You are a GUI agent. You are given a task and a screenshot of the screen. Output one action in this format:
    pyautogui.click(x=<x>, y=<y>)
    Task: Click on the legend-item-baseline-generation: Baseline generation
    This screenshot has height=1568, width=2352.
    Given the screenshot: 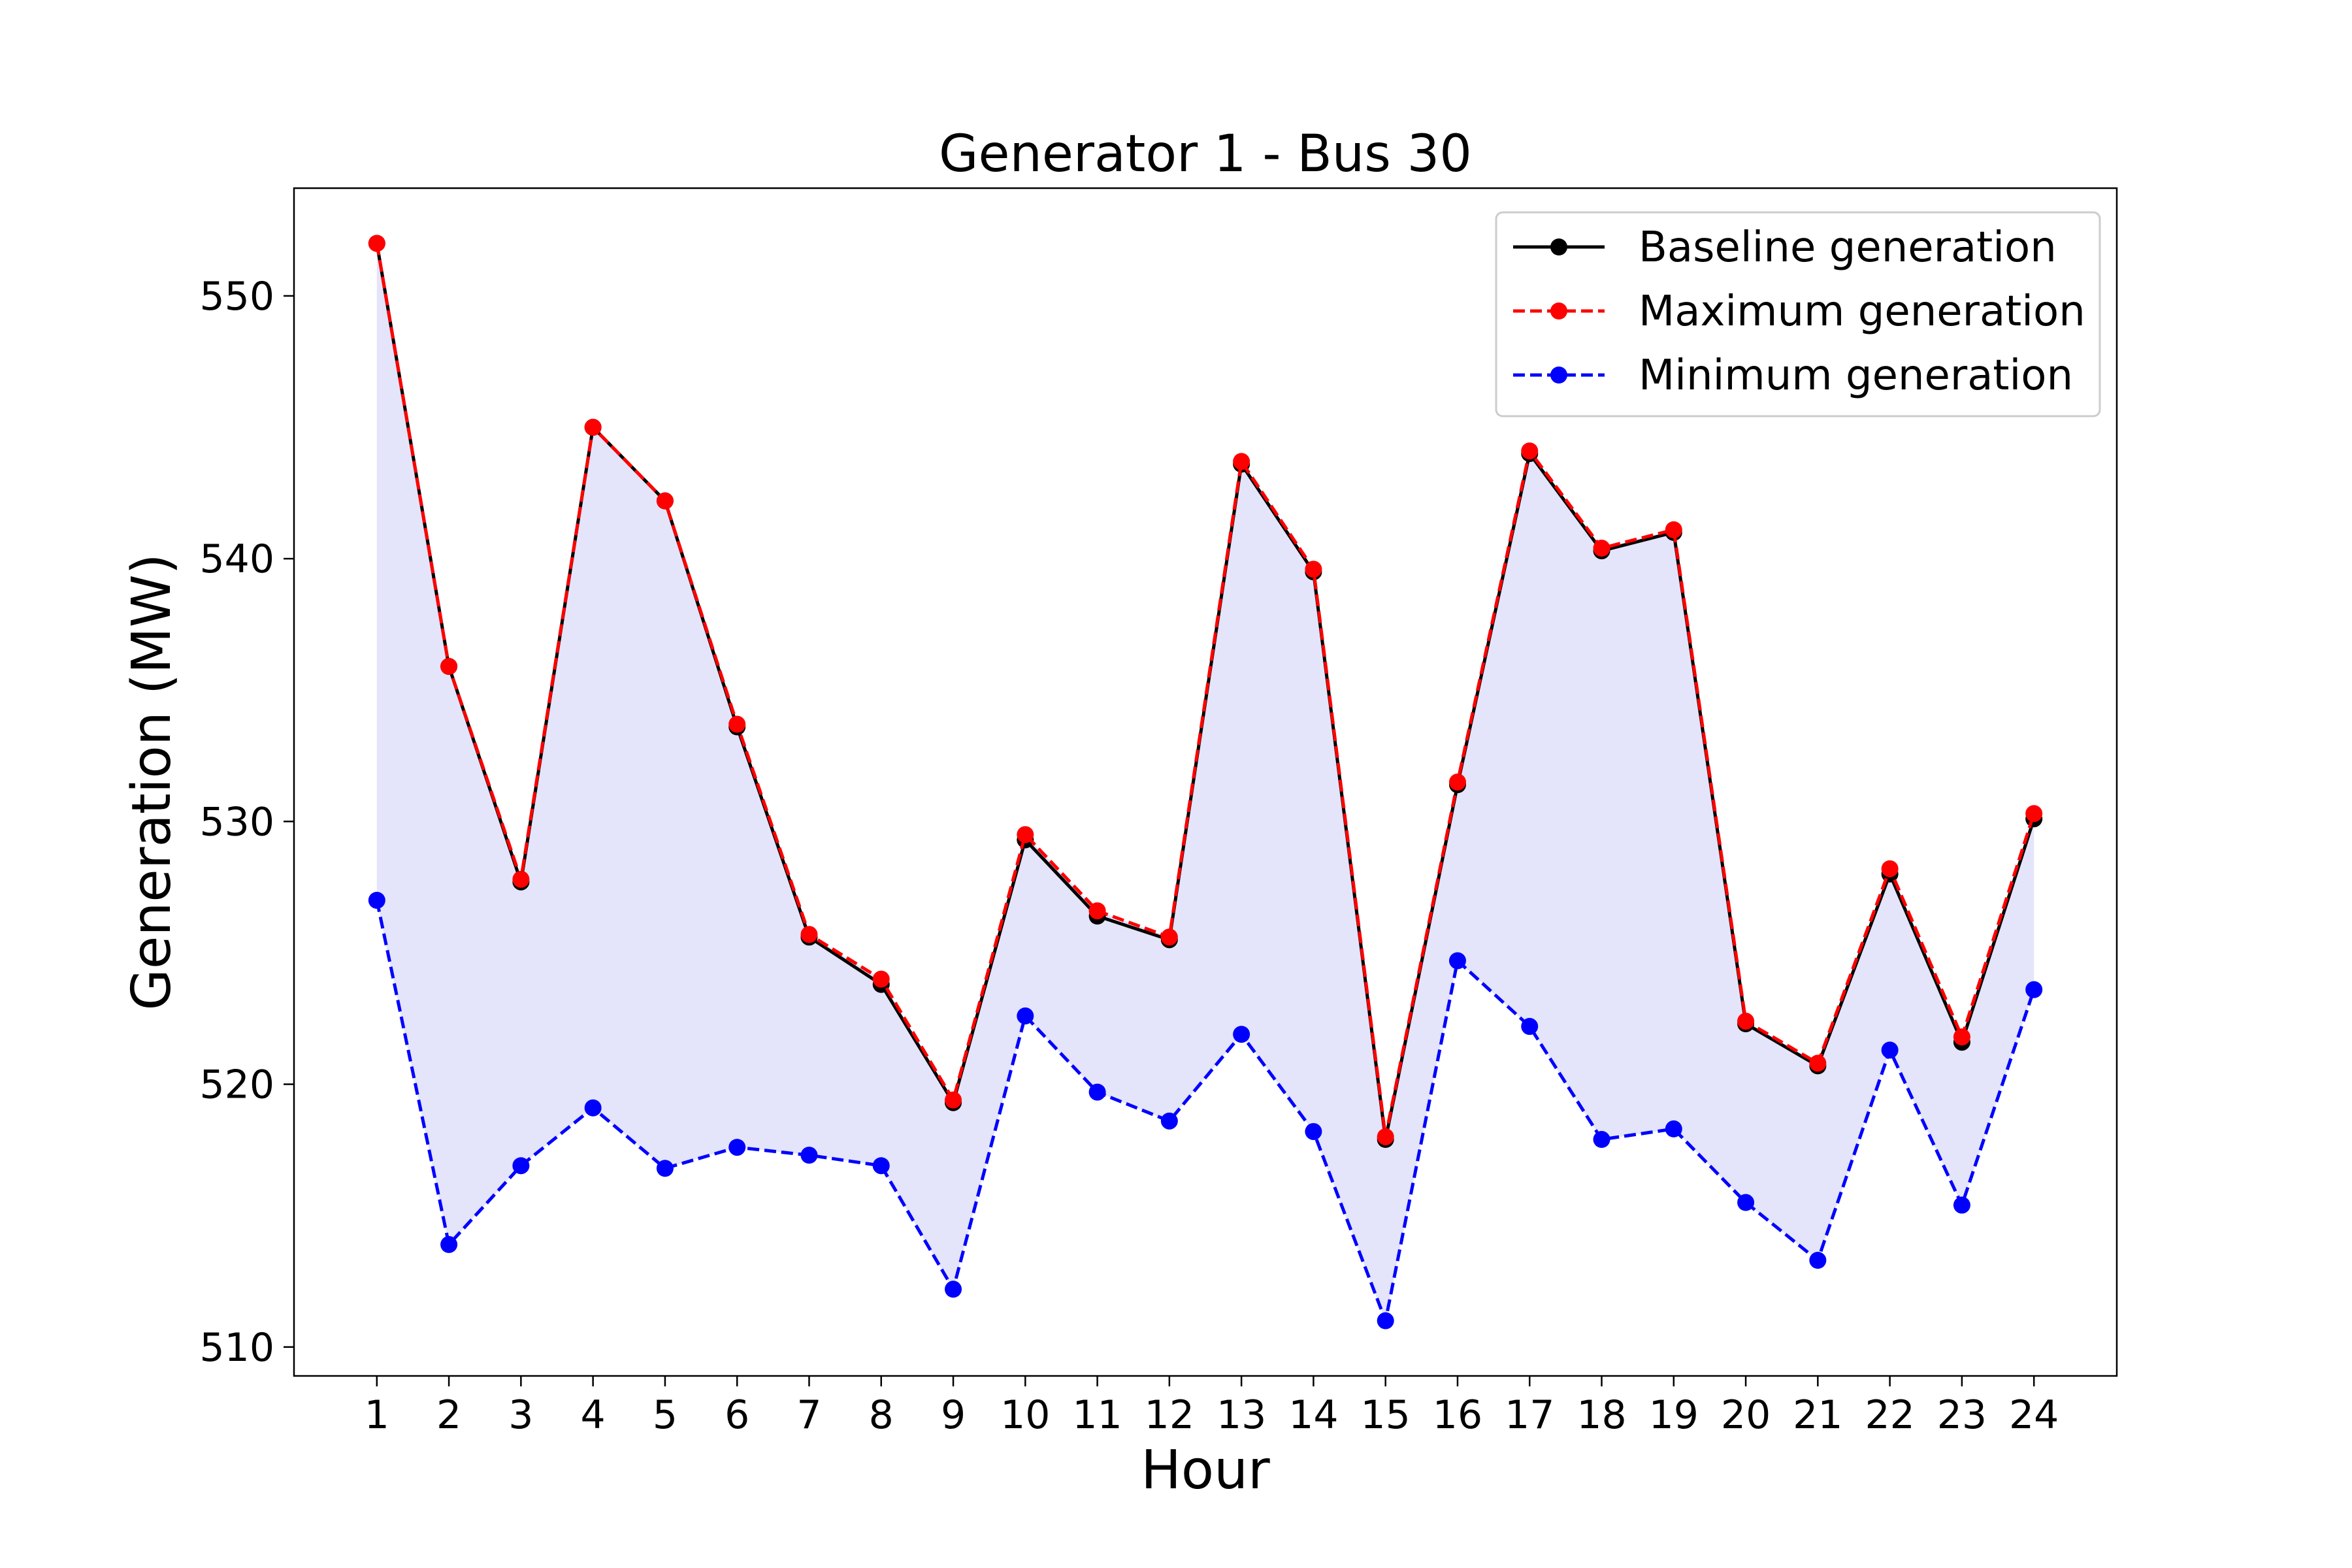 What is the action you would take?
    pyautogui.click(x=1785, y=247)
    